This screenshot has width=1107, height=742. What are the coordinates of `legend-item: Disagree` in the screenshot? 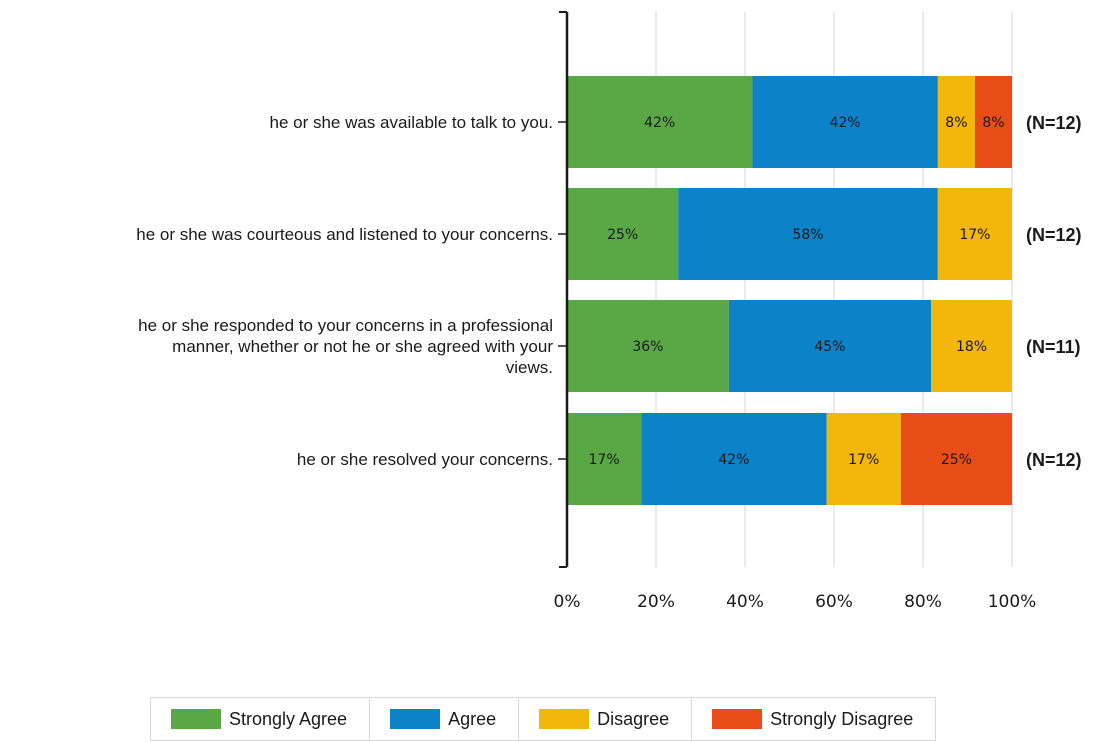 It's located at (606, 719).